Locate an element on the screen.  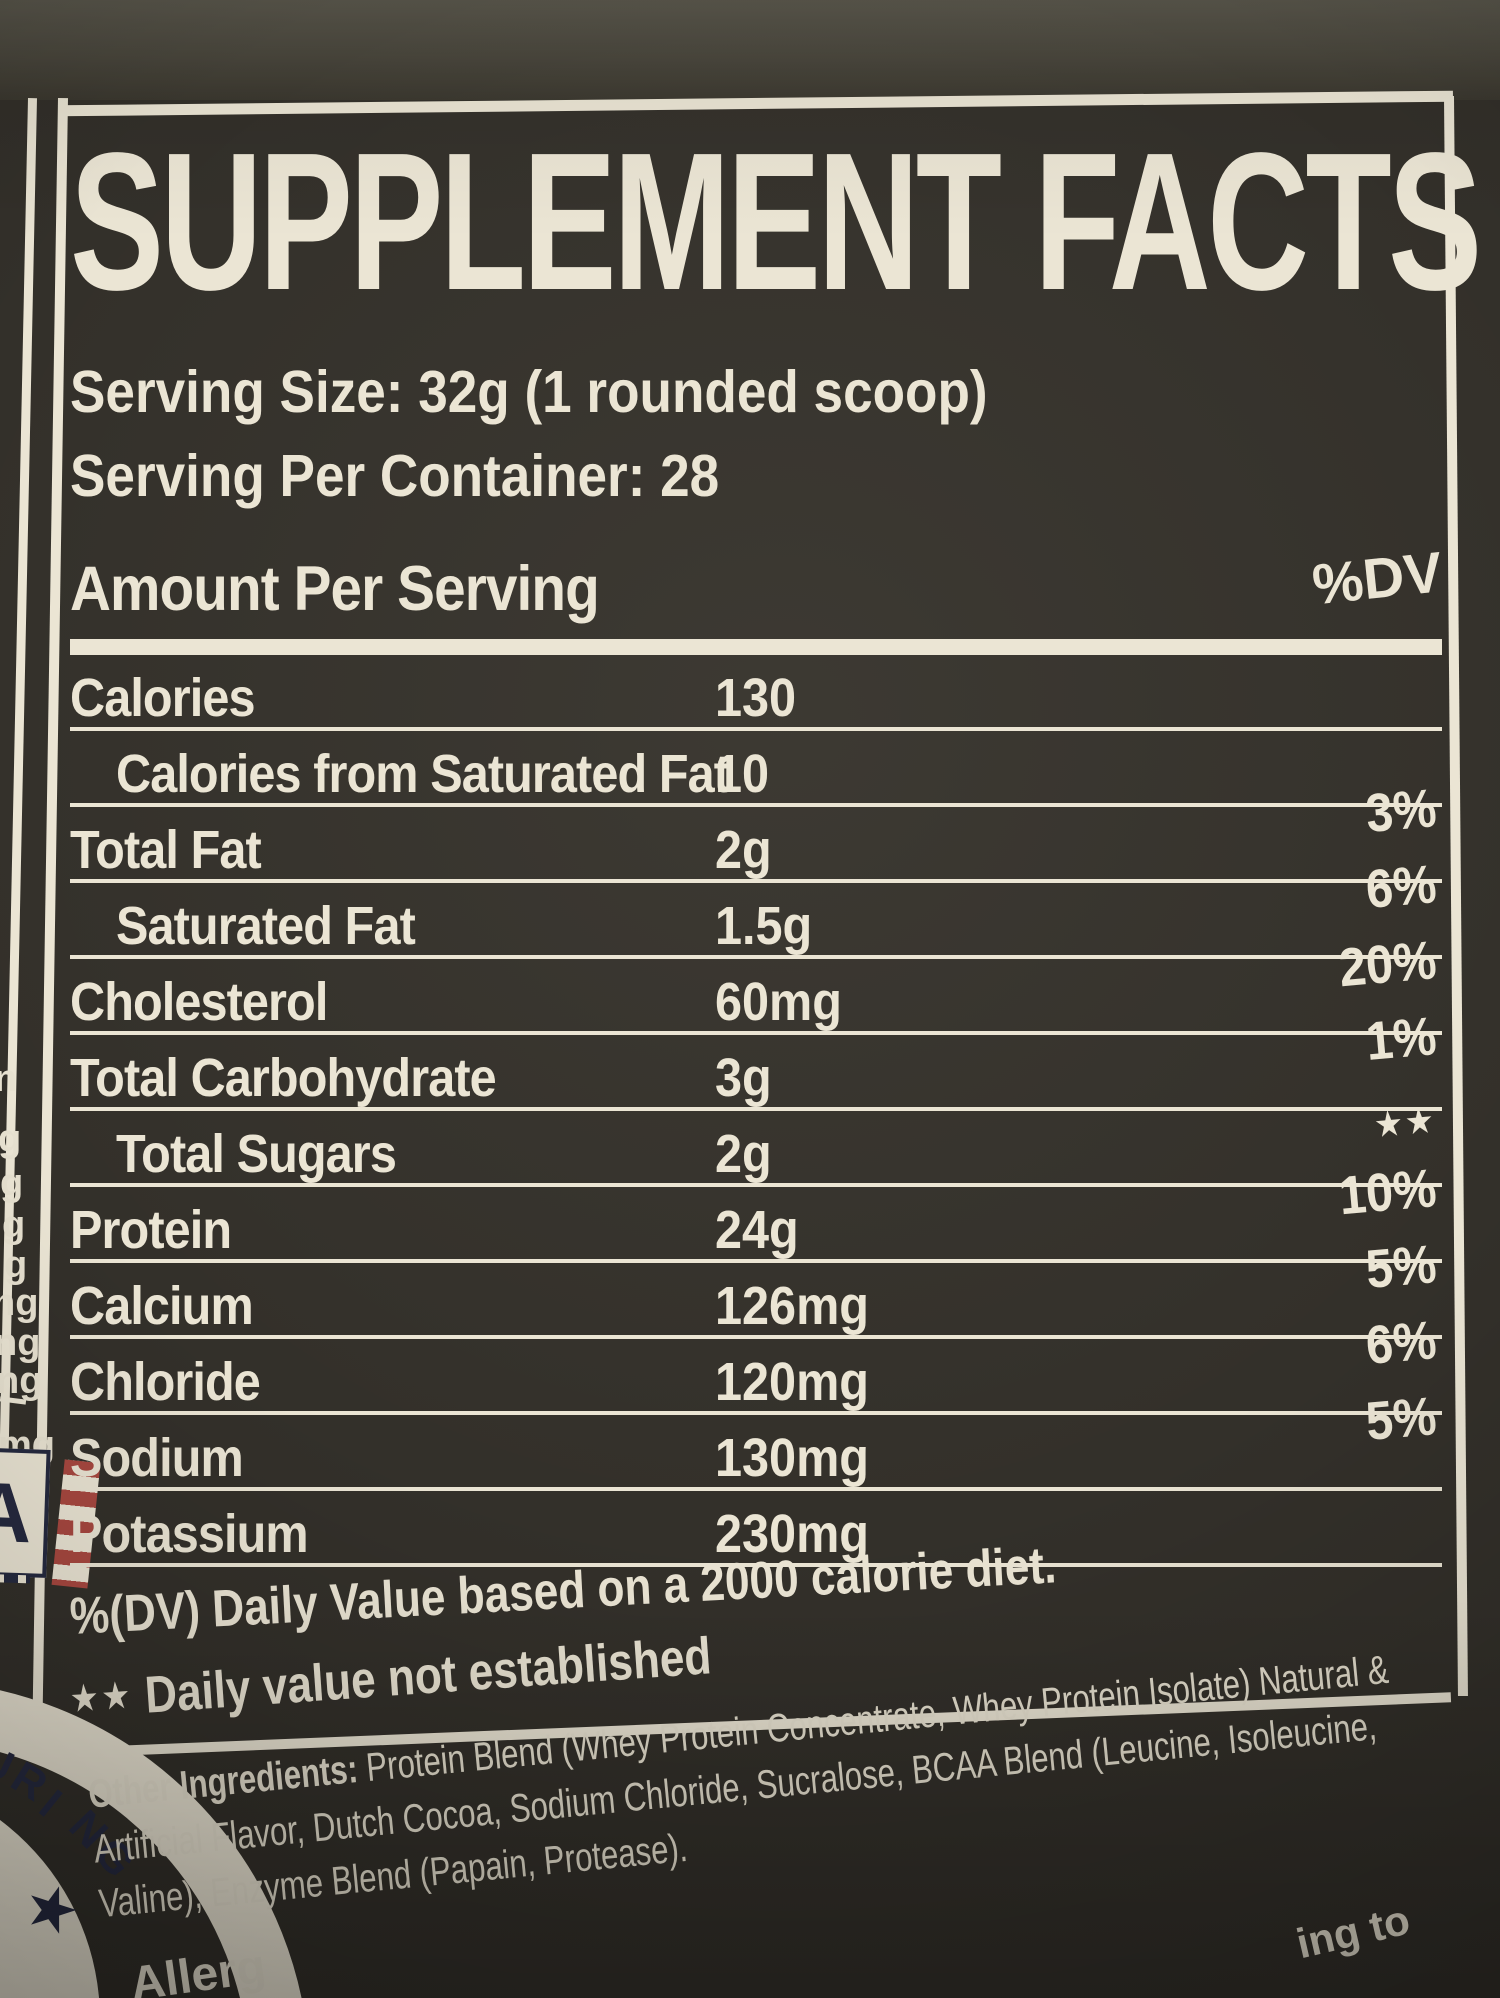
nutrient-name: Calories is located at coordinates (162, 698).